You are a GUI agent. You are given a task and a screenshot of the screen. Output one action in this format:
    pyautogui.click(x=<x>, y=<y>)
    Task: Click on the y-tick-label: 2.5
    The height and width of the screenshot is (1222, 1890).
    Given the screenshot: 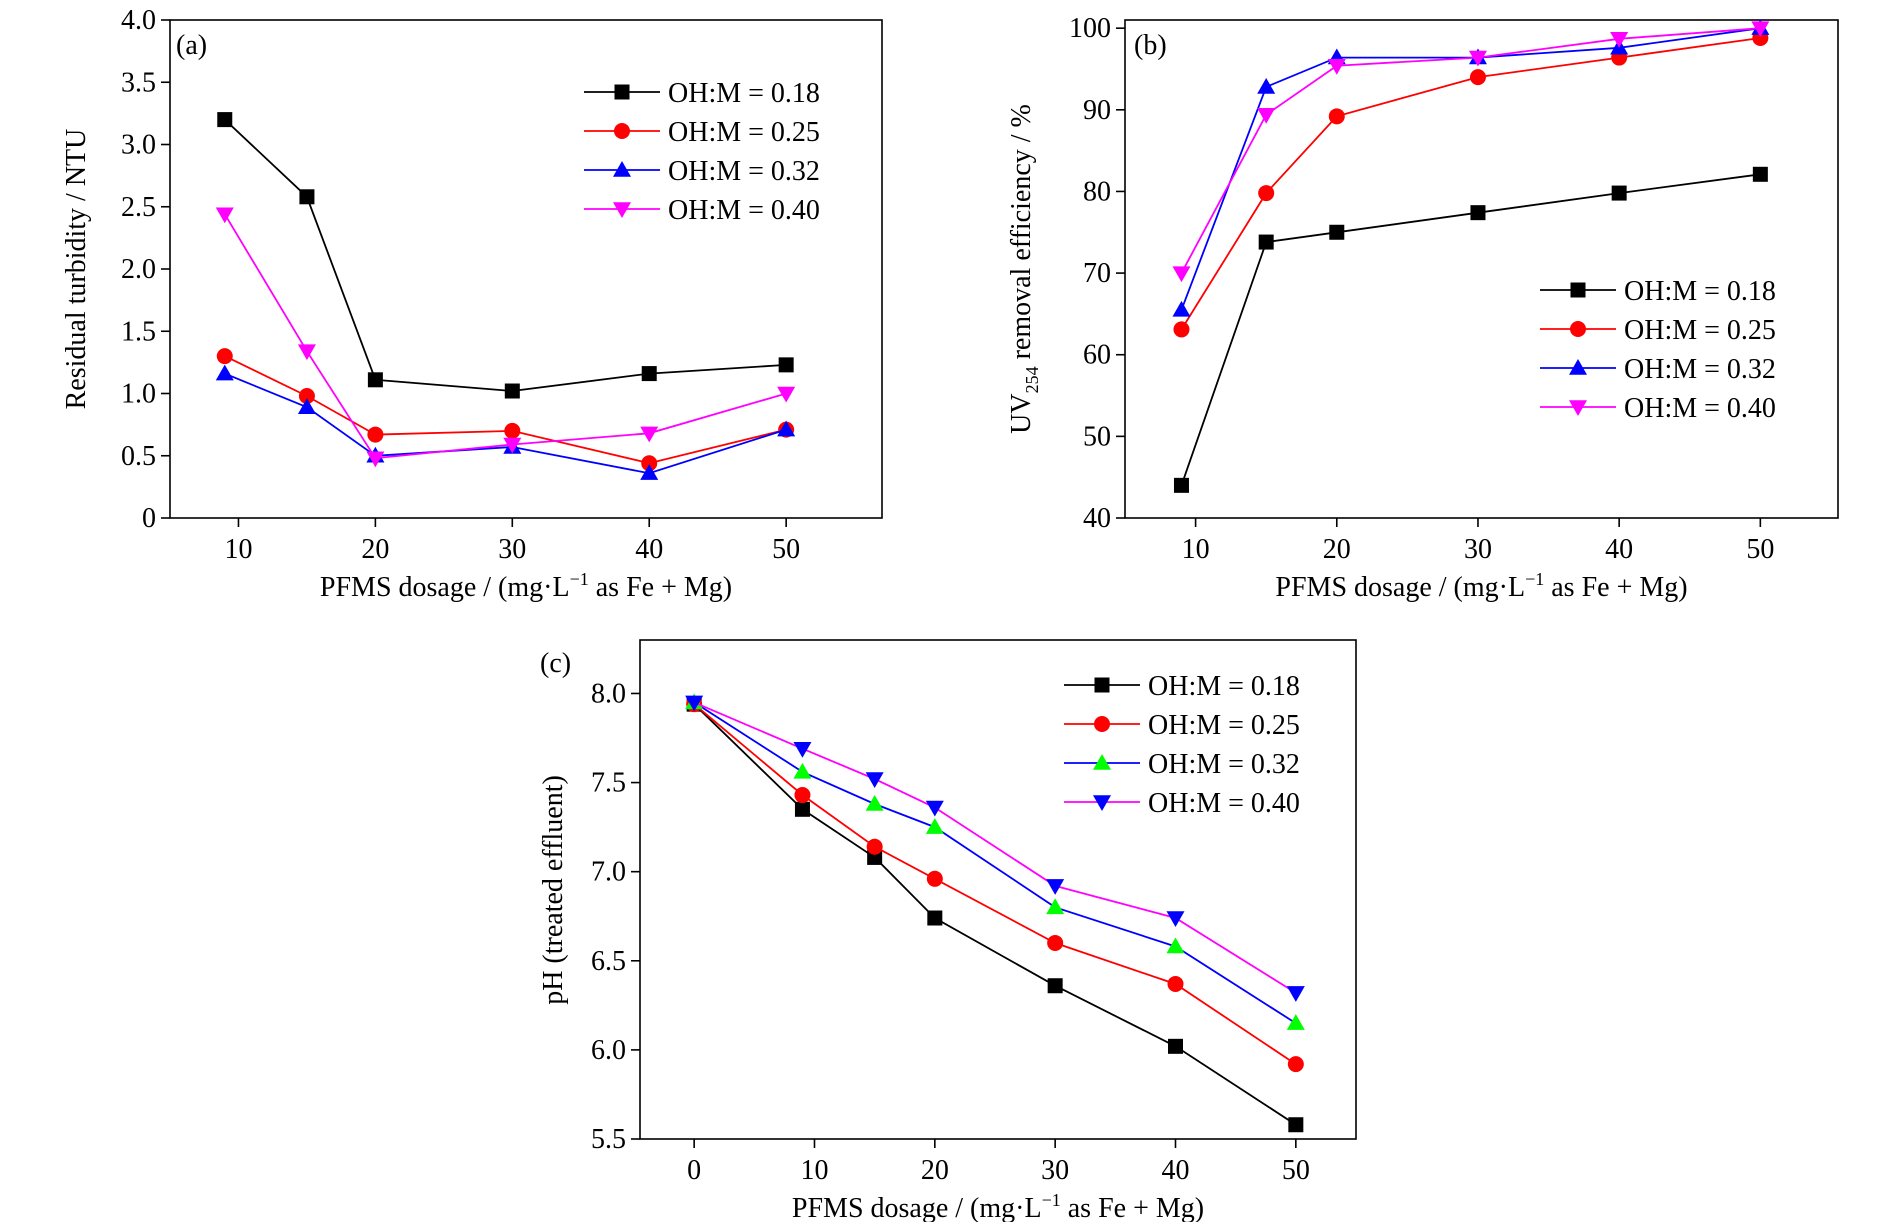 What is the action you would take?
    pyautogui.click(x=138, y=207)
    